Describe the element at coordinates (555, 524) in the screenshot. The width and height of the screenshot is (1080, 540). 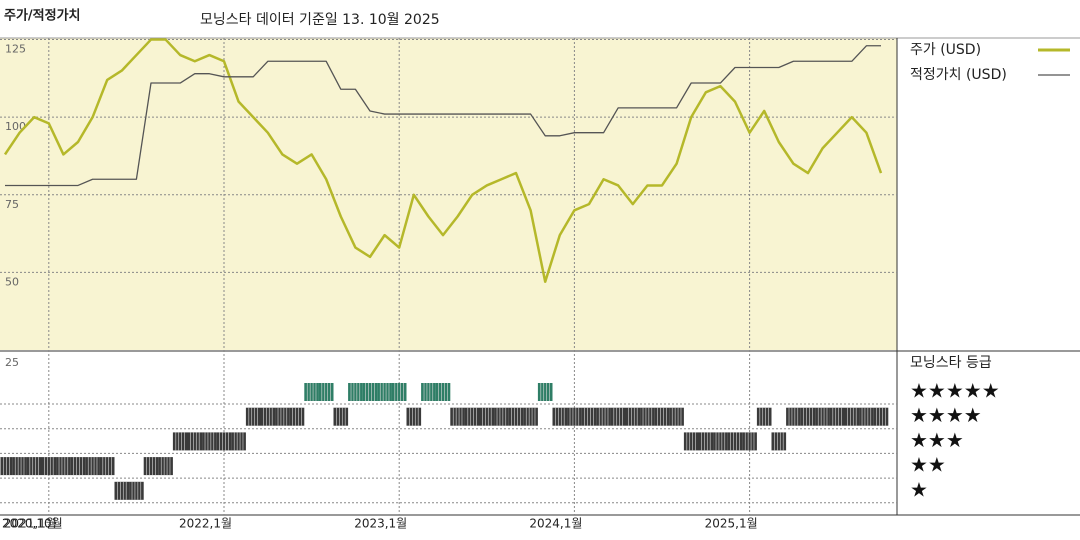
I see `x-tick-label: 2024,1월` at that location.